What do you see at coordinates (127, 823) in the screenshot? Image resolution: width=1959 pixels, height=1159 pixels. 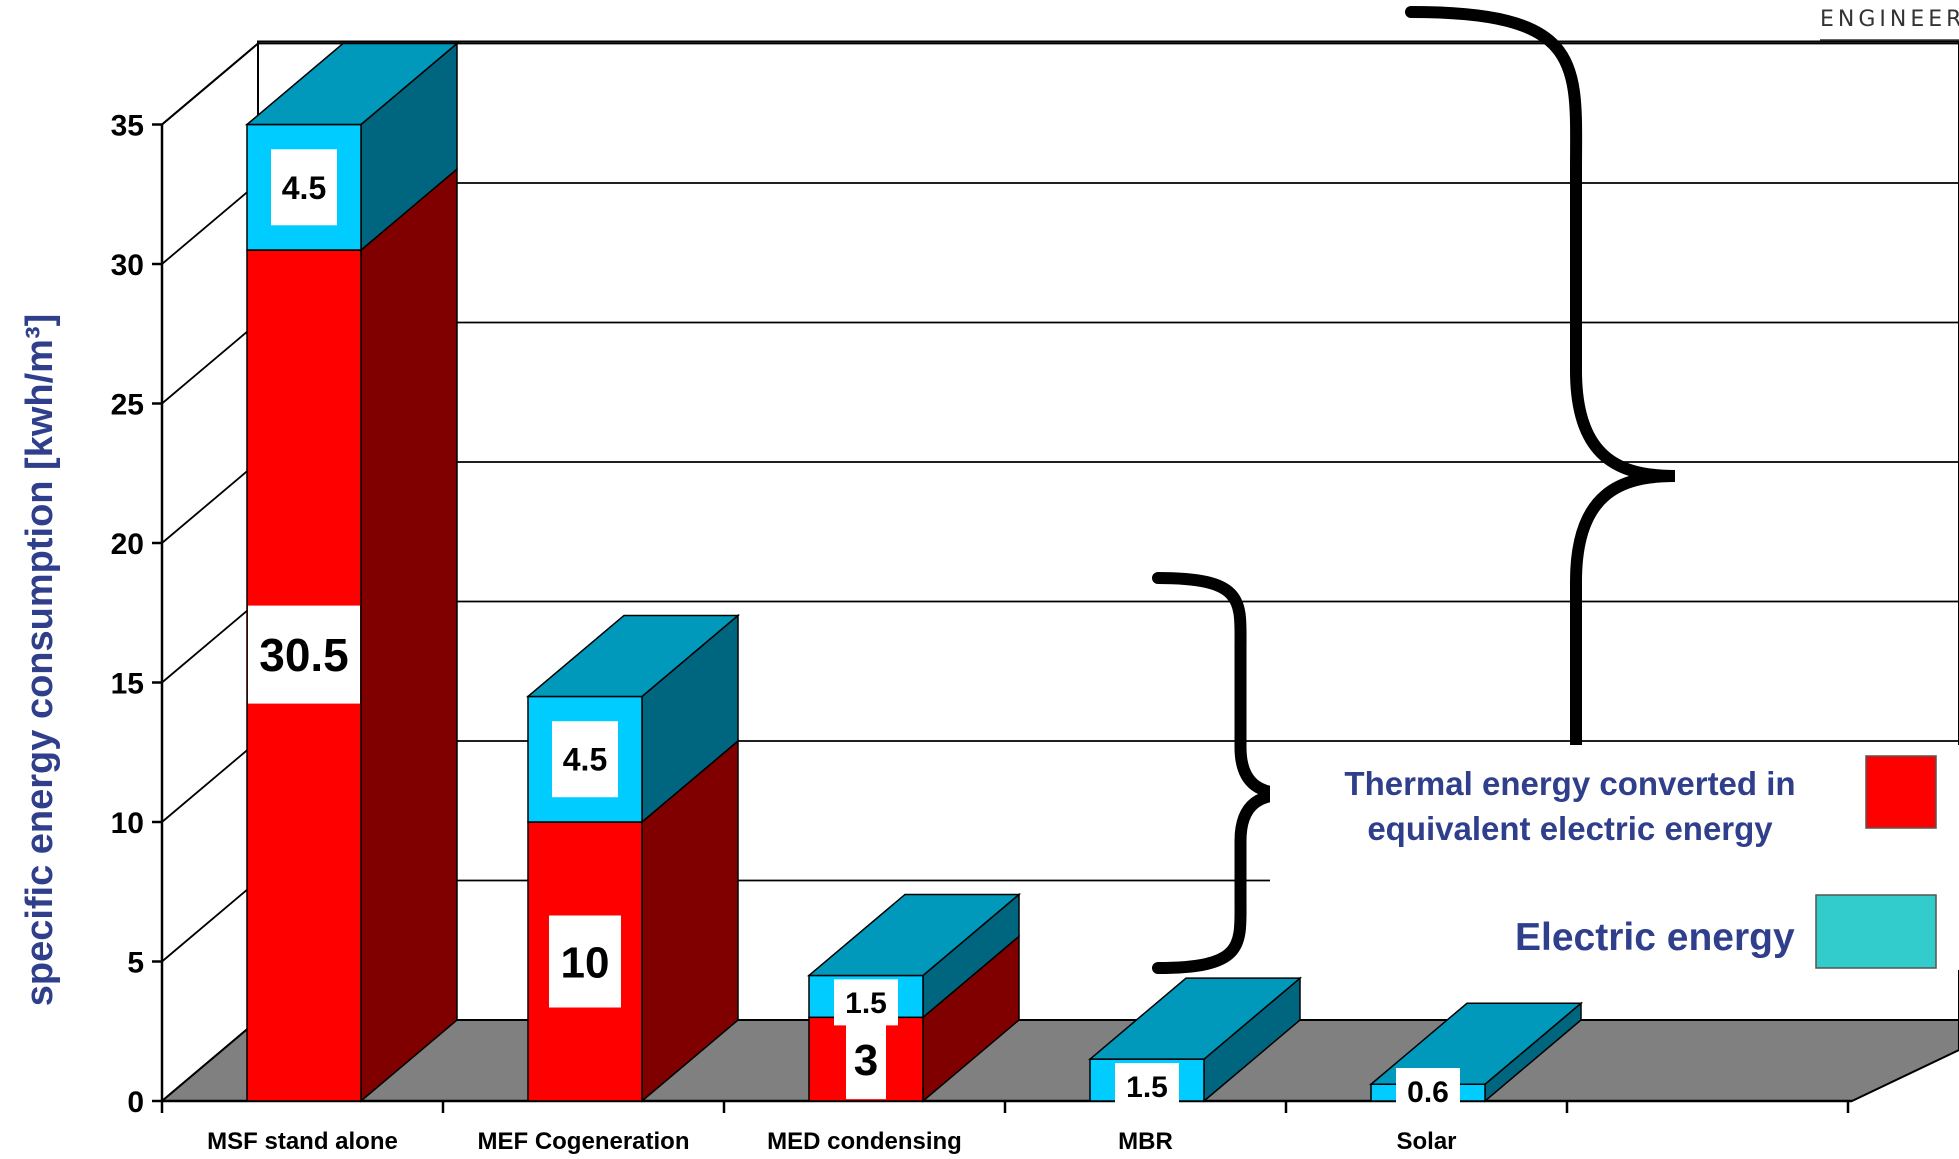 I see `y-tick-label: 10` at bounding box center [127, 823].